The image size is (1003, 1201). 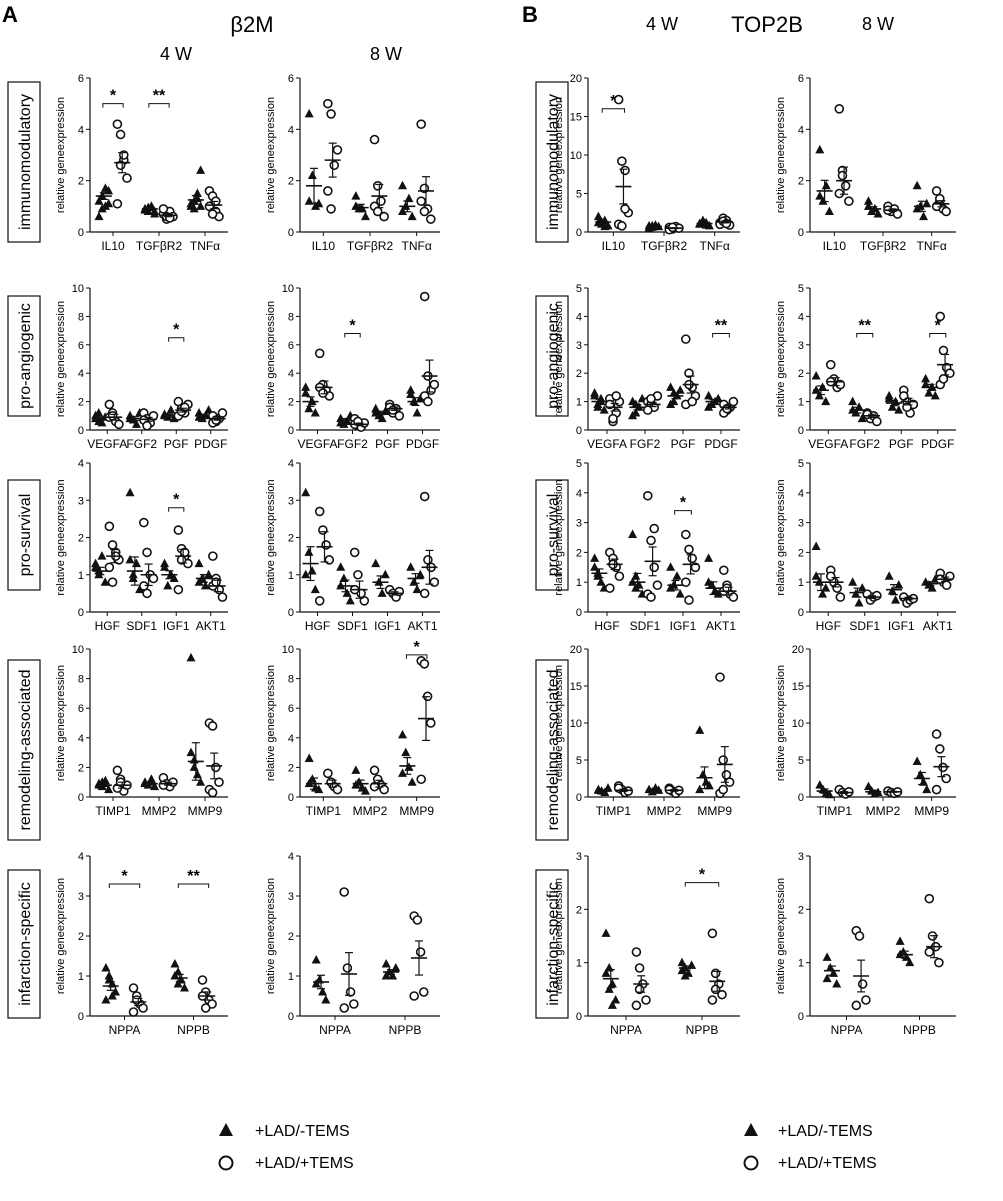 What do you see at coordinates (159, 105) in the screenshot?
I see `significance-bracket` at bounding box center [159, 105].